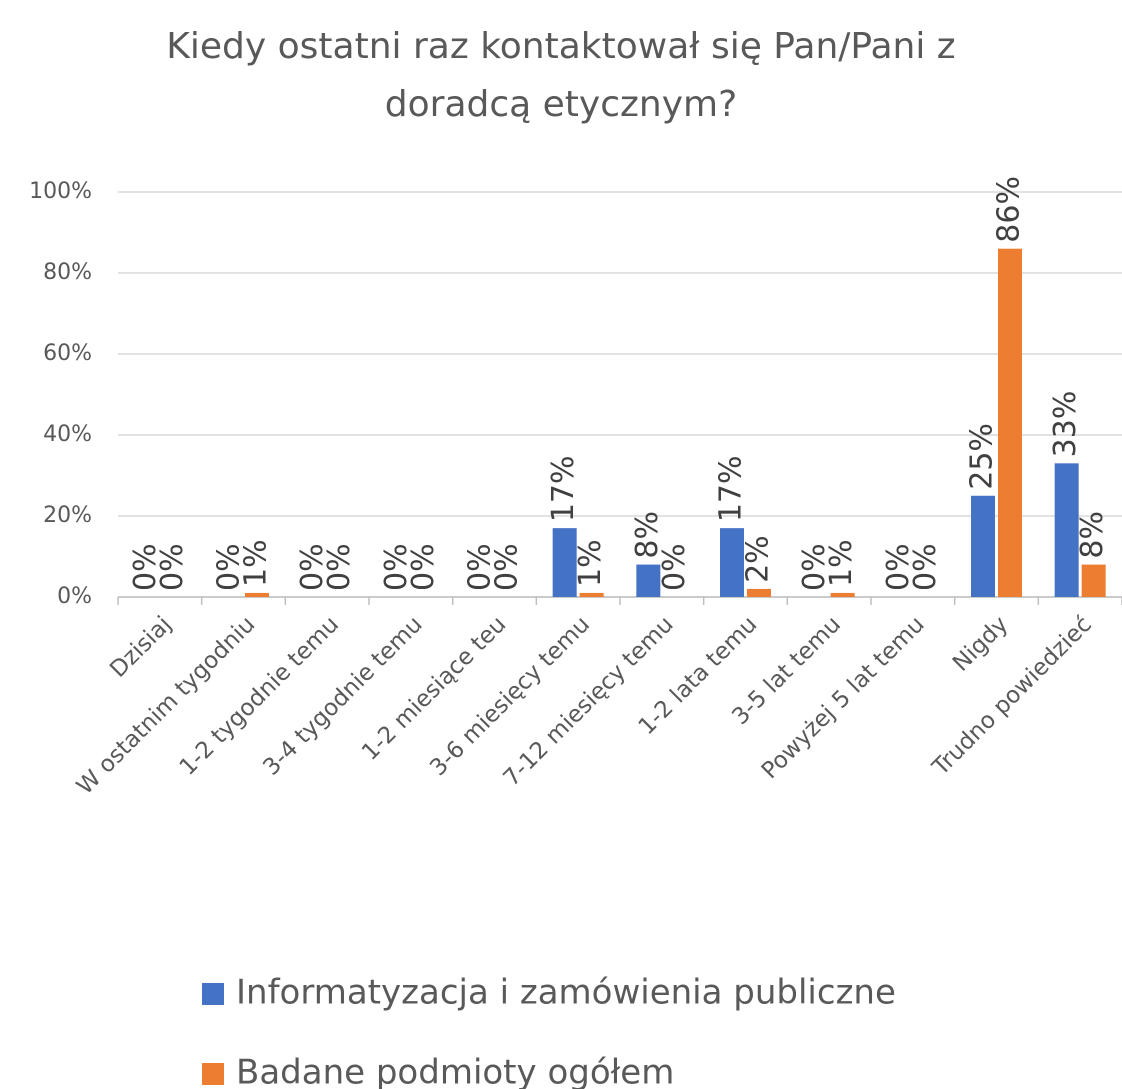 The width and height of the screenshot is (1122, 1089). What do you see at coordinates (843, 697) in the screenshot?
I see `x-tick-label: Powyżej 5 lat temu` at bounding box center [843, 697].